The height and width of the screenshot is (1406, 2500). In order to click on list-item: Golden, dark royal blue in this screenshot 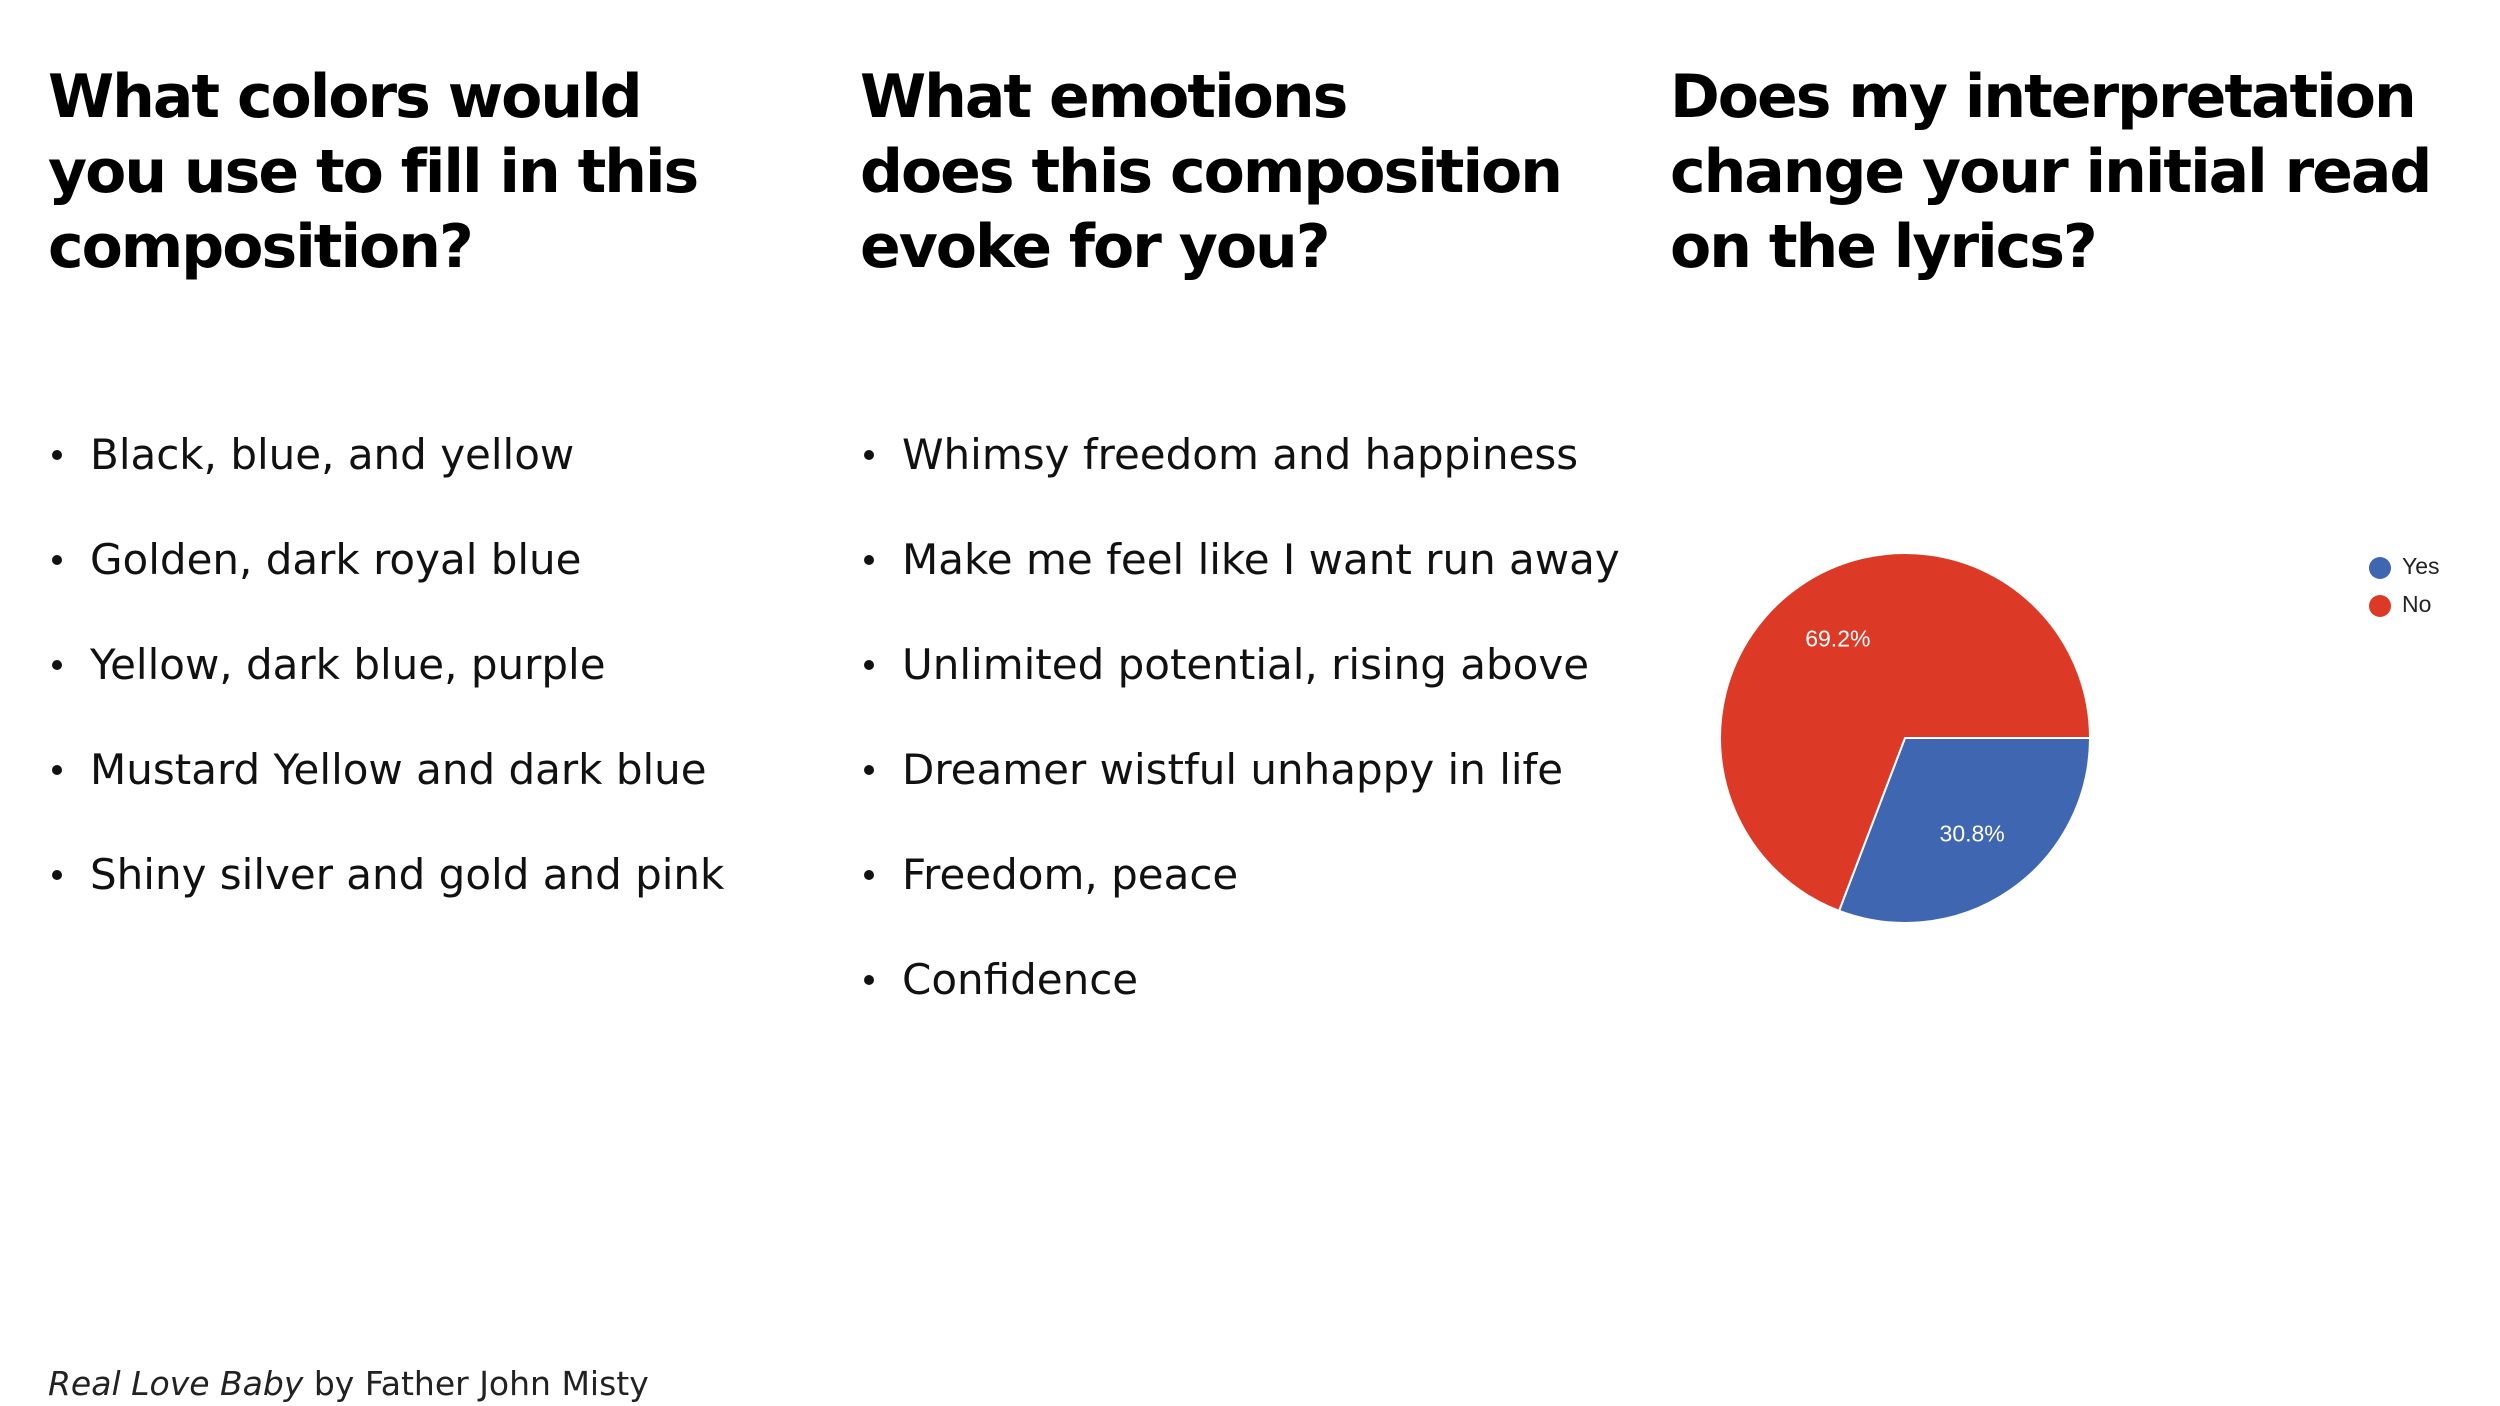, I will do `click(386, 587)`.